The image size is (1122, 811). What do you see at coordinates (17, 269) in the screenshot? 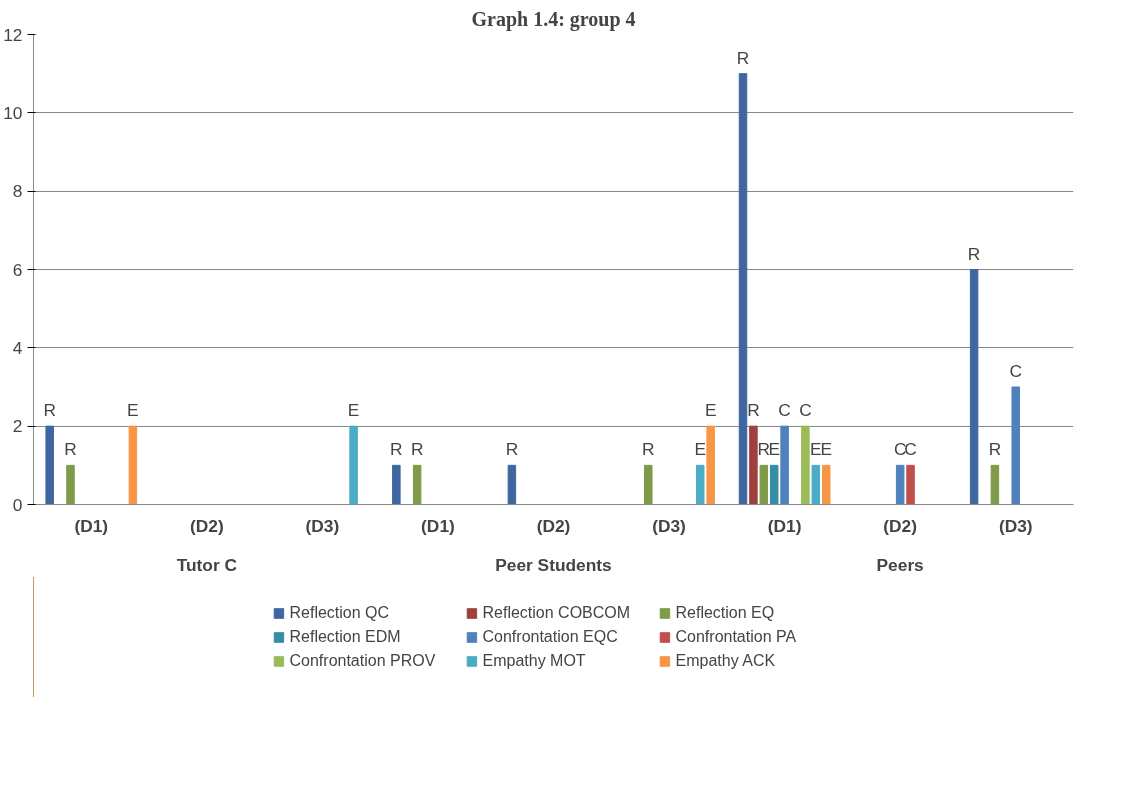
I see `y-tick-label: 6` at bounding box center [17, 269].